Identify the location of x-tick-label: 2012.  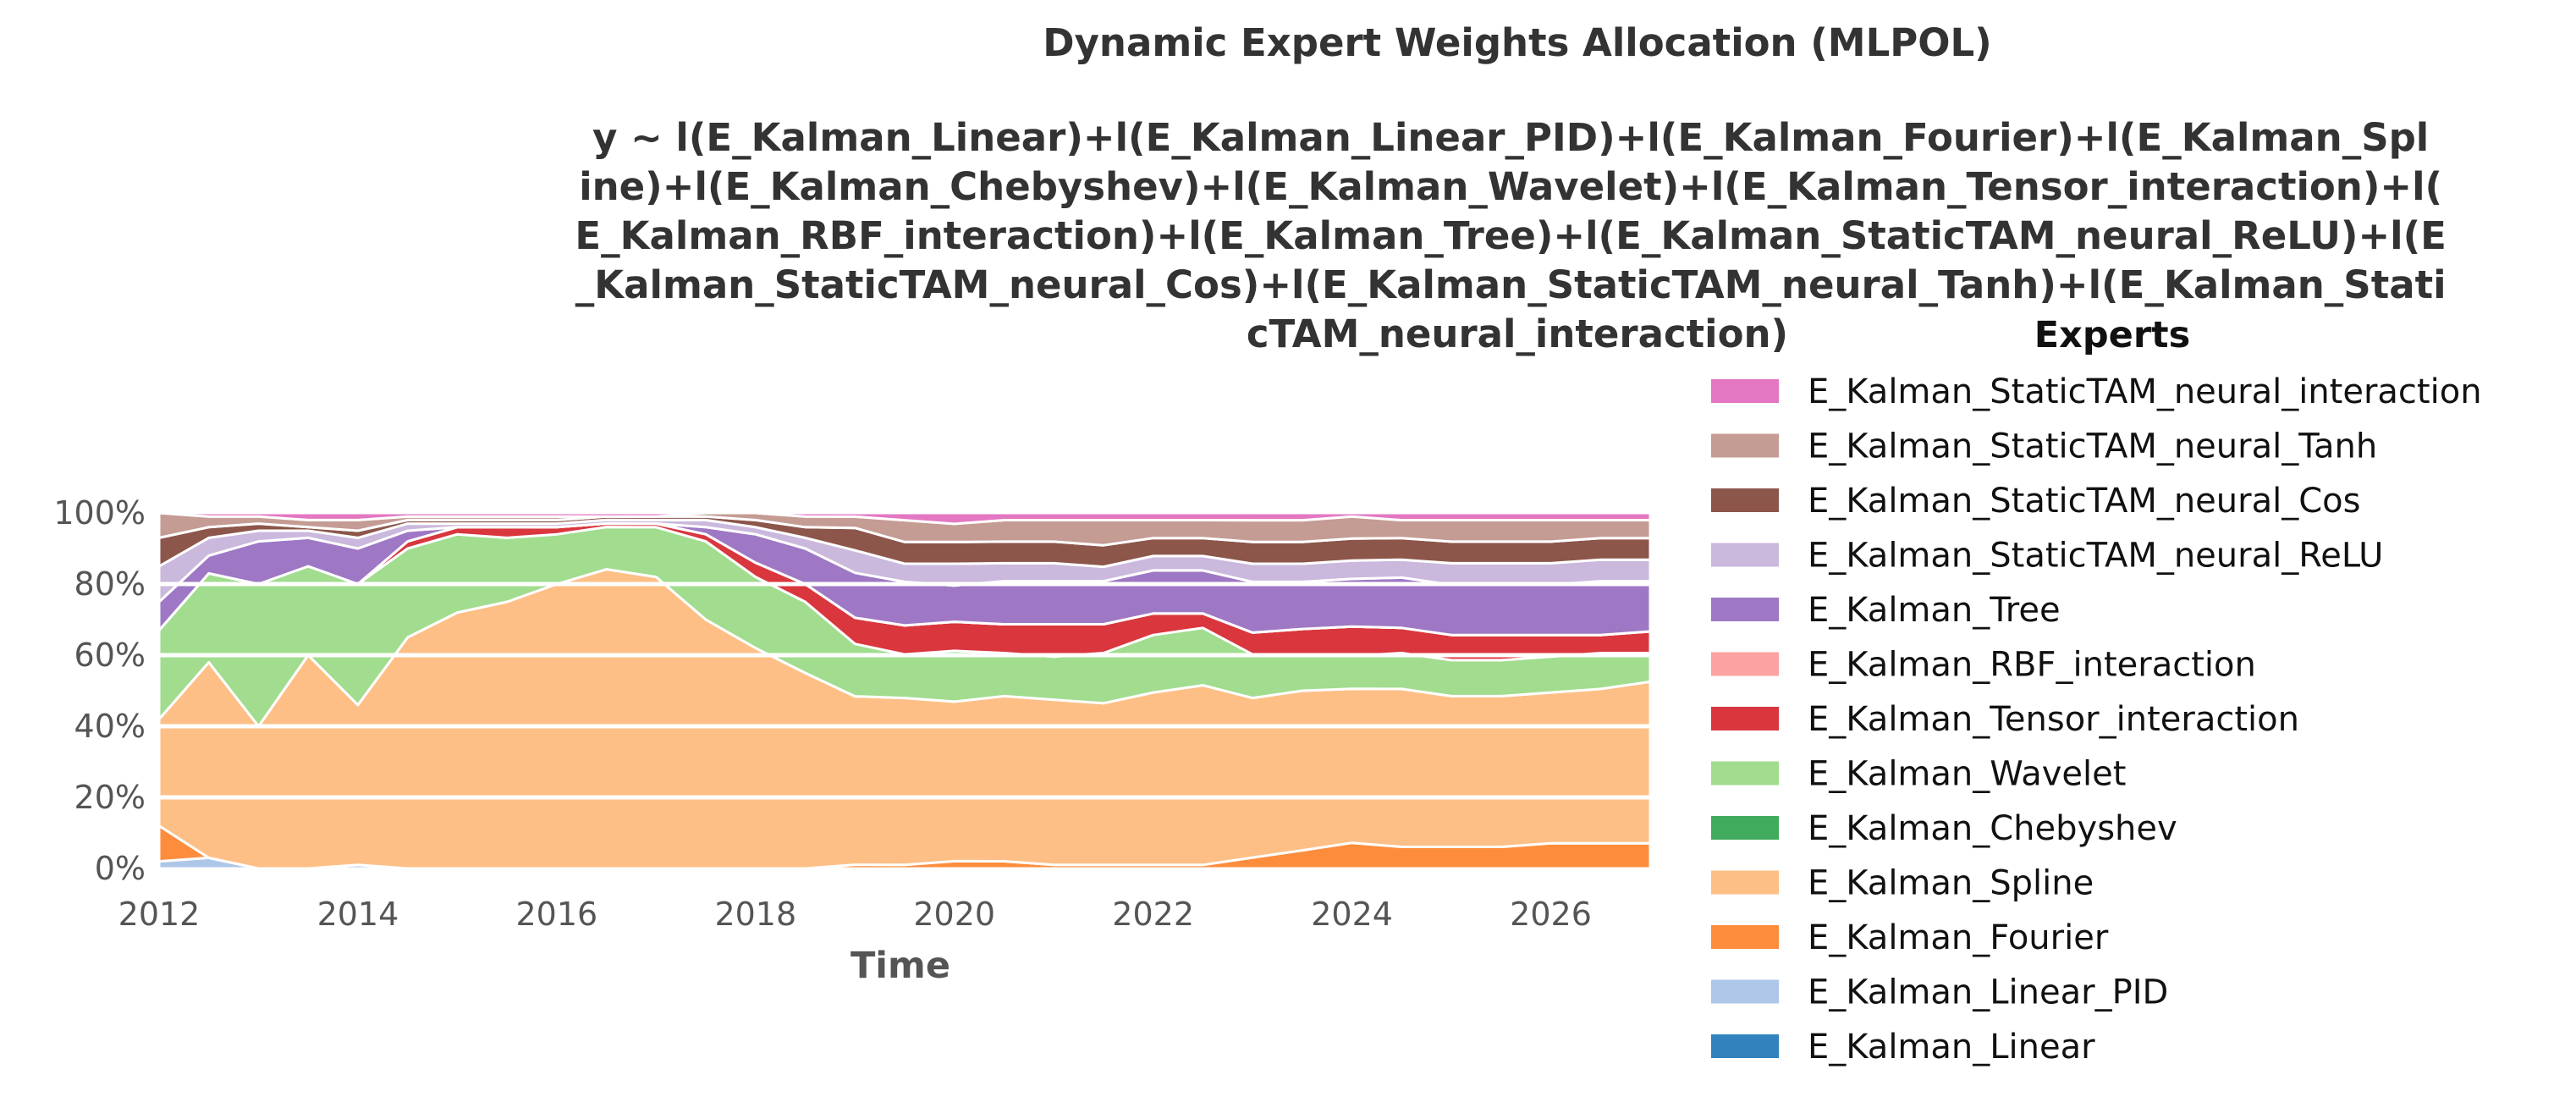
(159, 914).